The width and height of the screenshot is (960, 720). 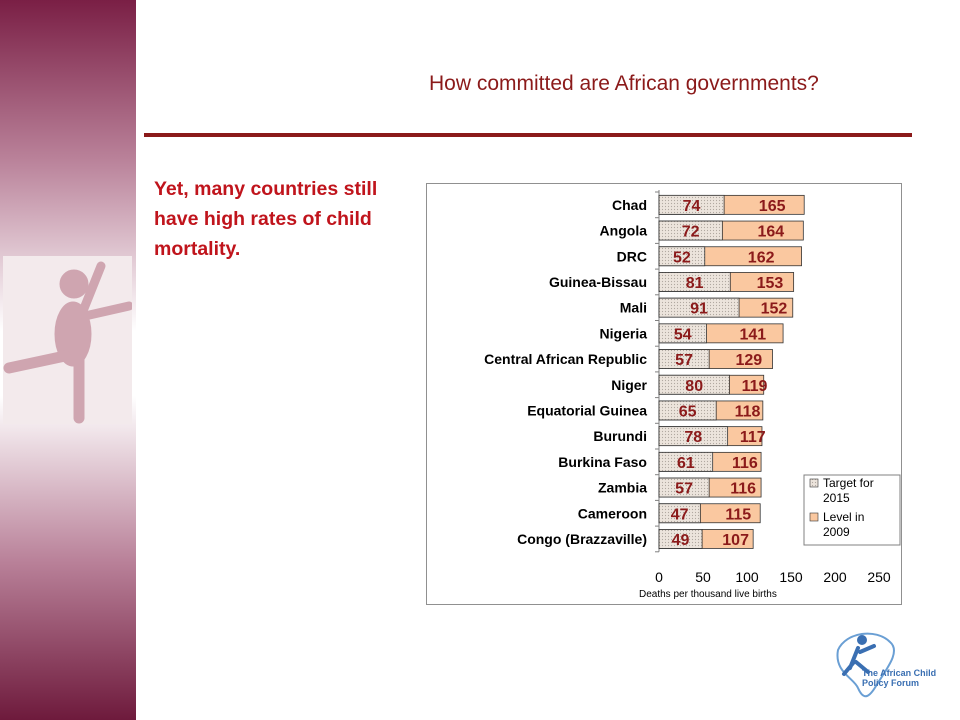 I want to click on category-label: Congo (Brazzaville), so click(x=582, y=539).